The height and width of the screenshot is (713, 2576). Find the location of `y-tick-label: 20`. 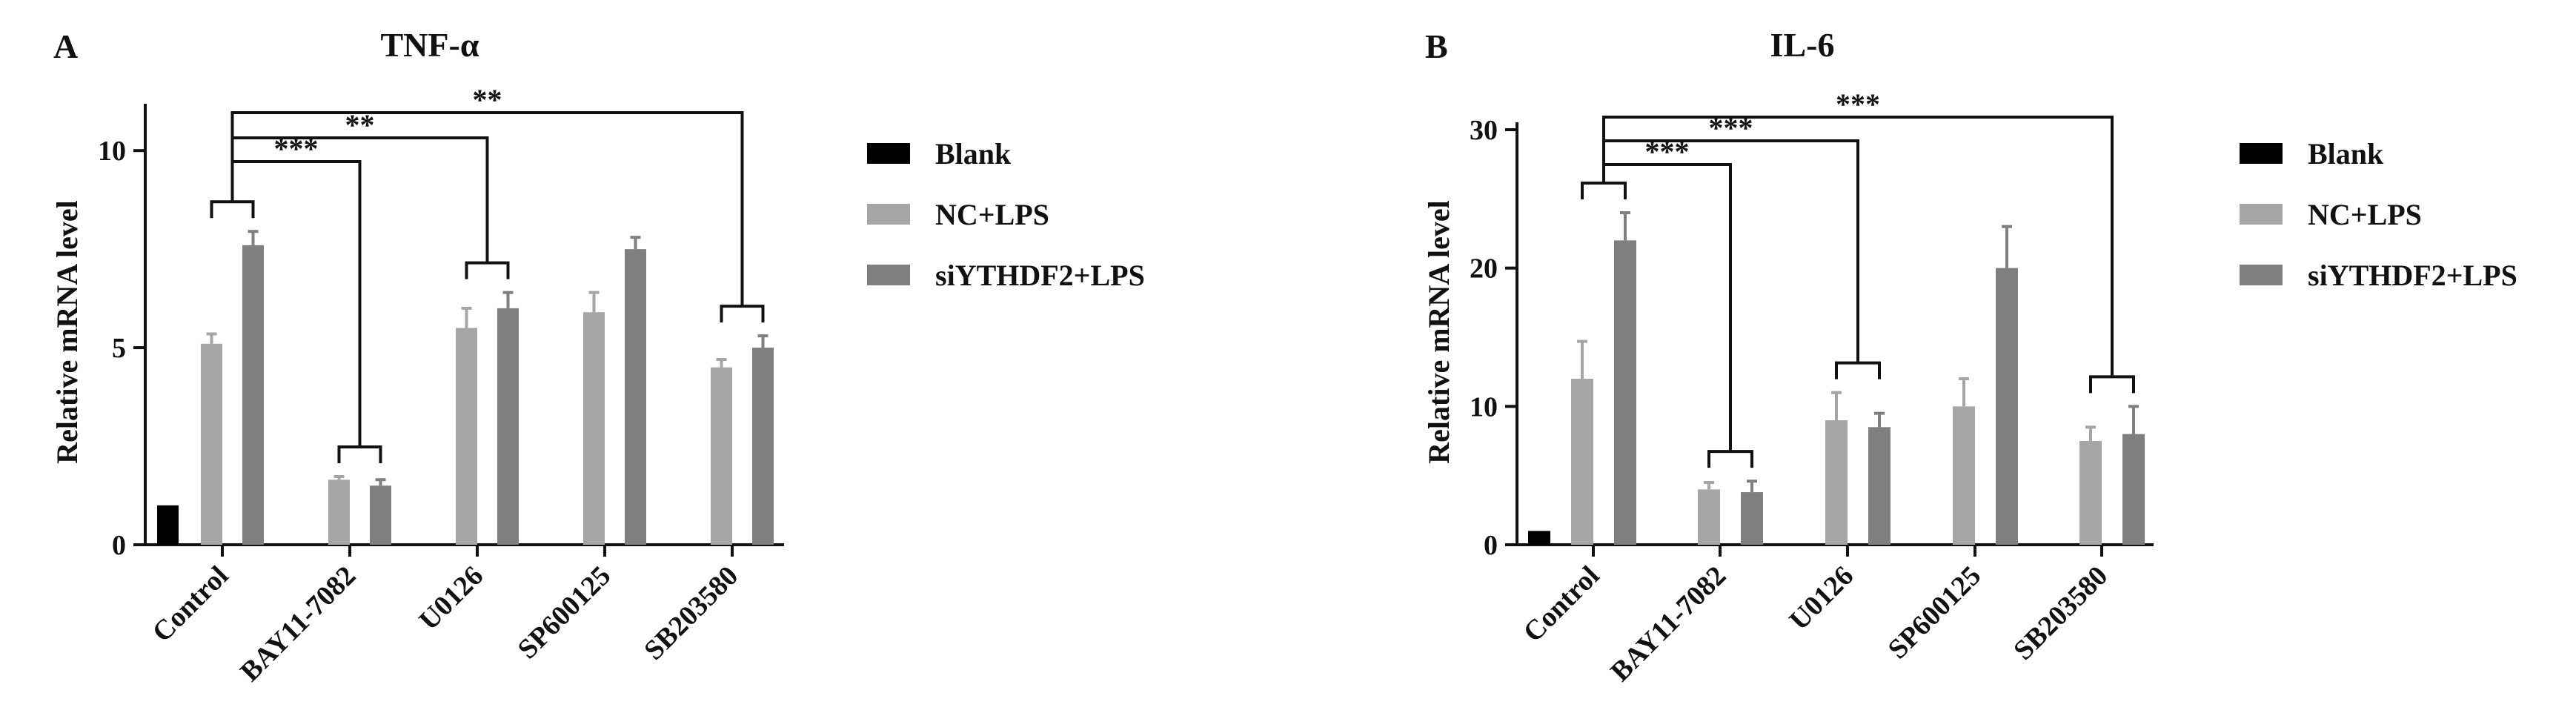

y-tick-label: 20 is located at coordinates (1484, 269).